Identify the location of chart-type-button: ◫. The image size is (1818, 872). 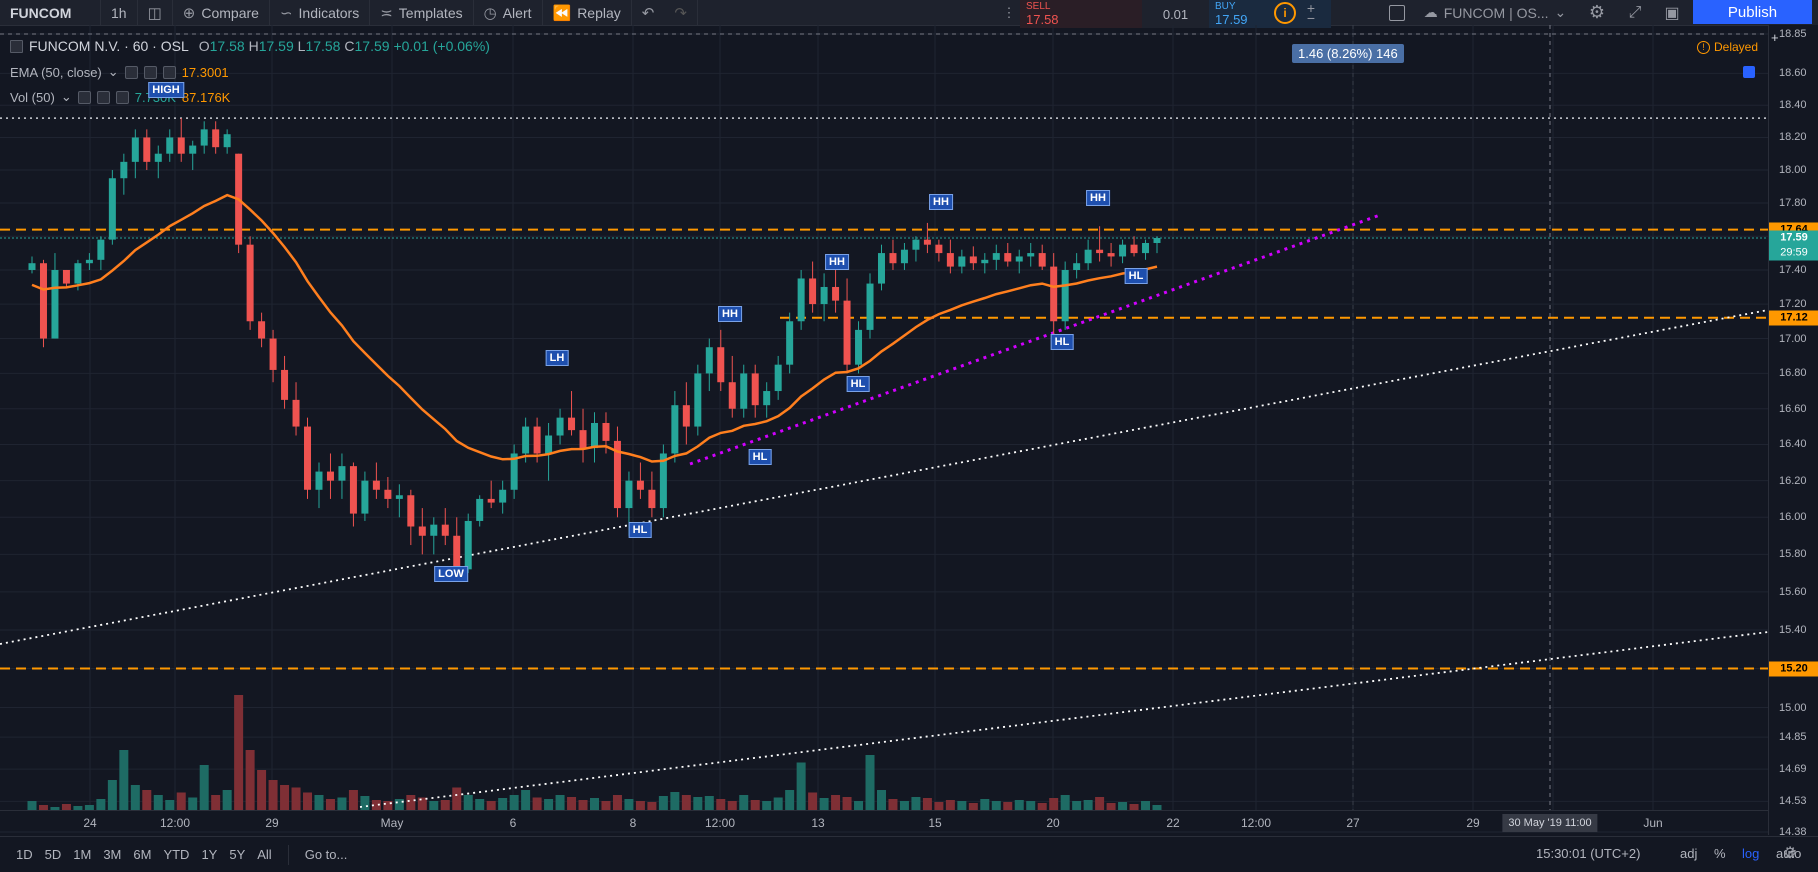
(155, 12).